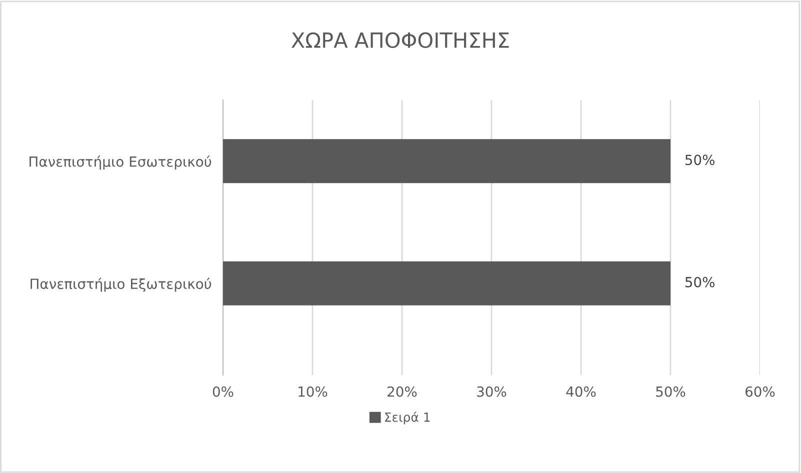 This screenshot has width=801, height=473. What do you see at coordinates (223, 391) in the screenshot?
I see `x-tick-label: 0%` at bounding box center [223, 391].